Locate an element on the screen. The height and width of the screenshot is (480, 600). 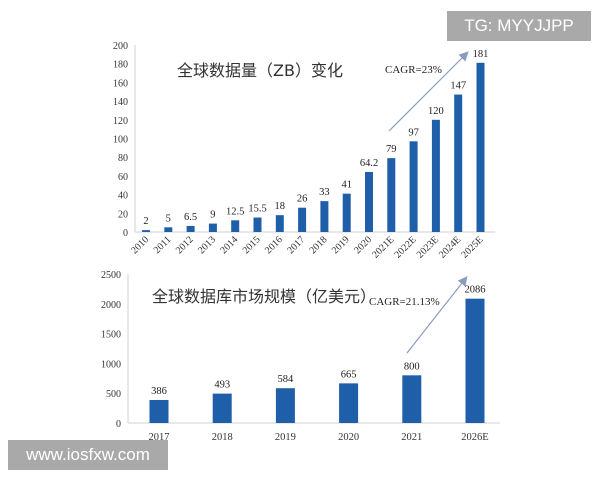
chart1-y-tick-label: 80 is located at coordinates (123, 158).